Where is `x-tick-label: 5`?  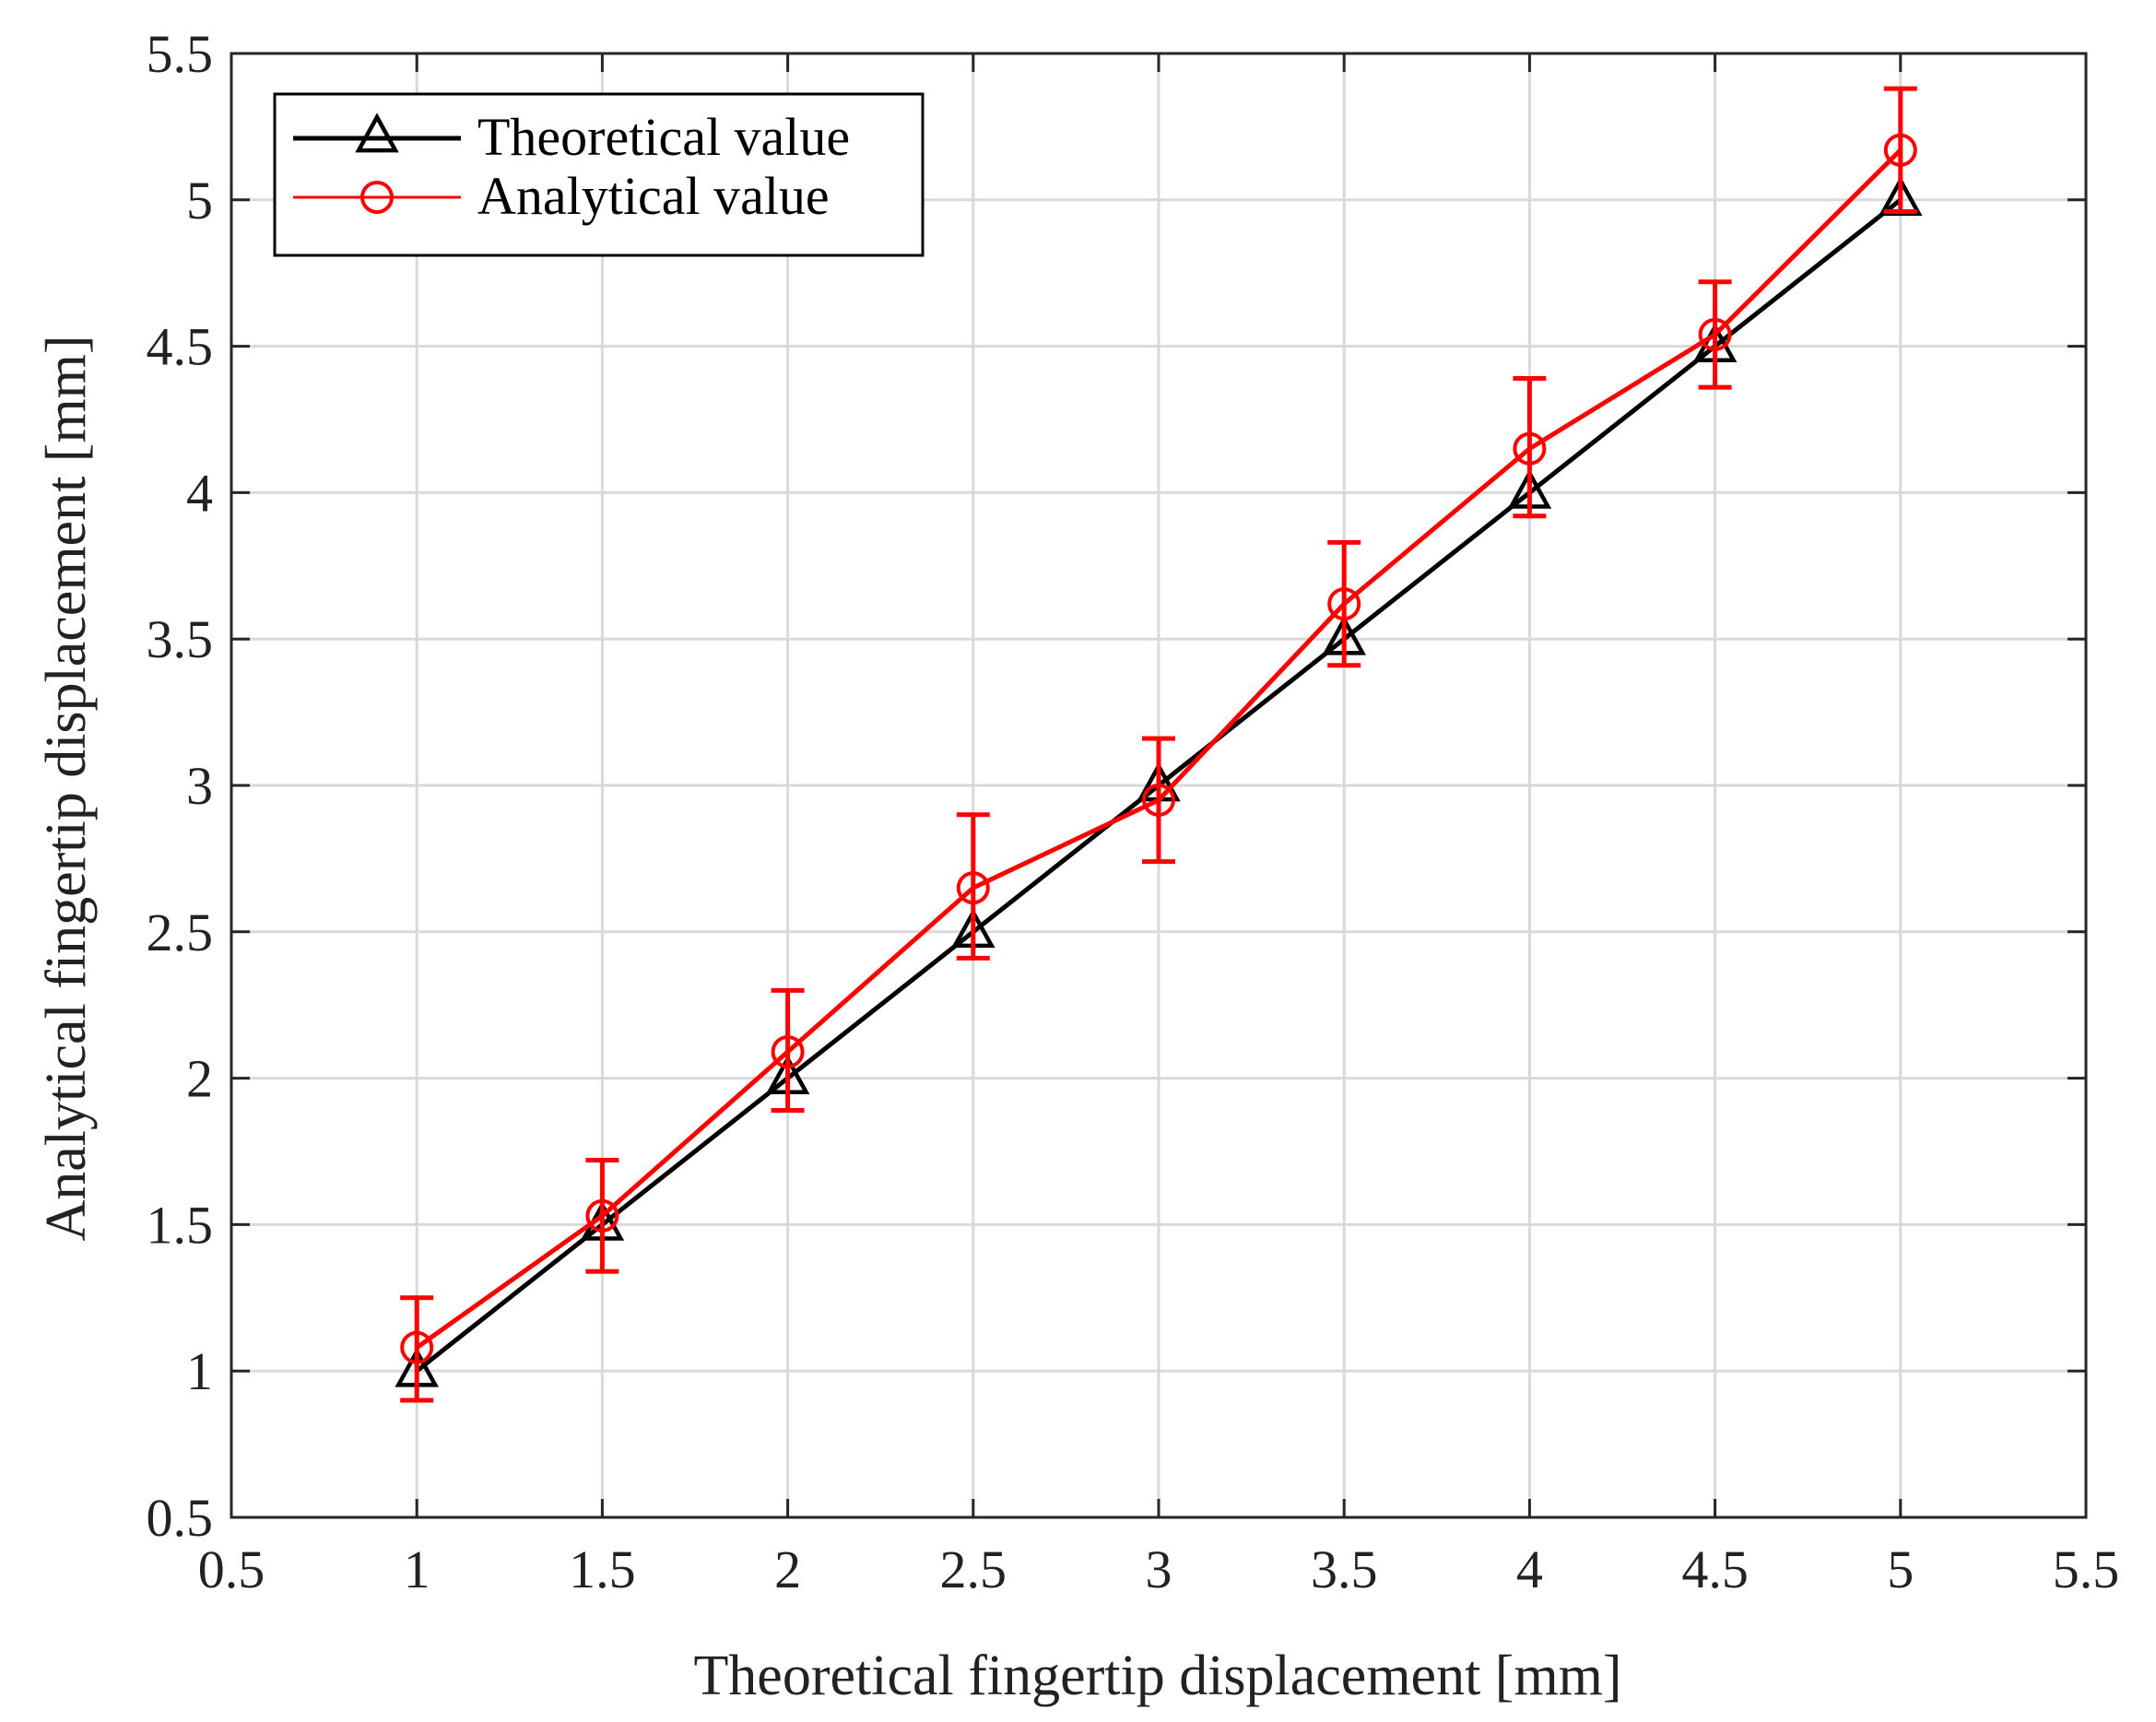
x-tick-label: 5 is located at coordinates (1900, 1569).